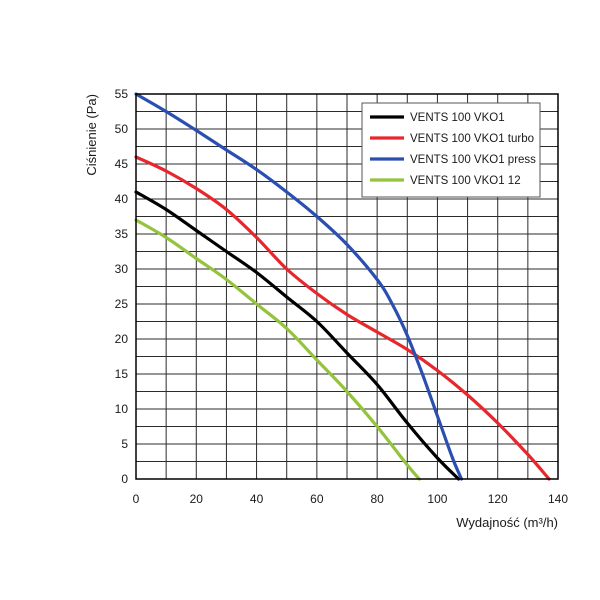 The image size is (600, 600). What do you see at coordinates (351, 499) in the screenshot?
I see `x-tick-labels: 0 20 40 60 80 100 120 140` at bounding box center [351, 499].